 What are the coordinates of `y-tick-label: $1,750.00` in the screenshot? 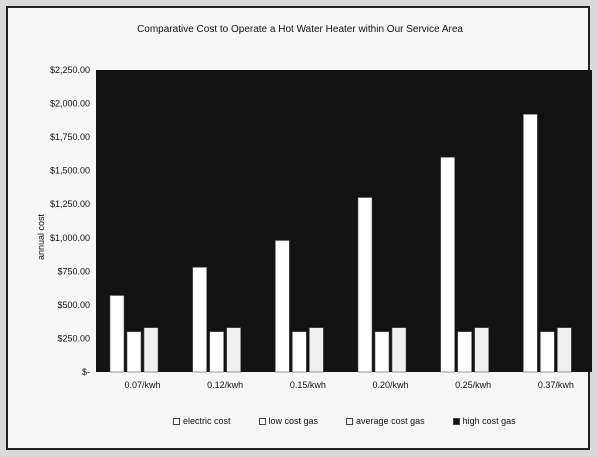 It's located at (70, 137).